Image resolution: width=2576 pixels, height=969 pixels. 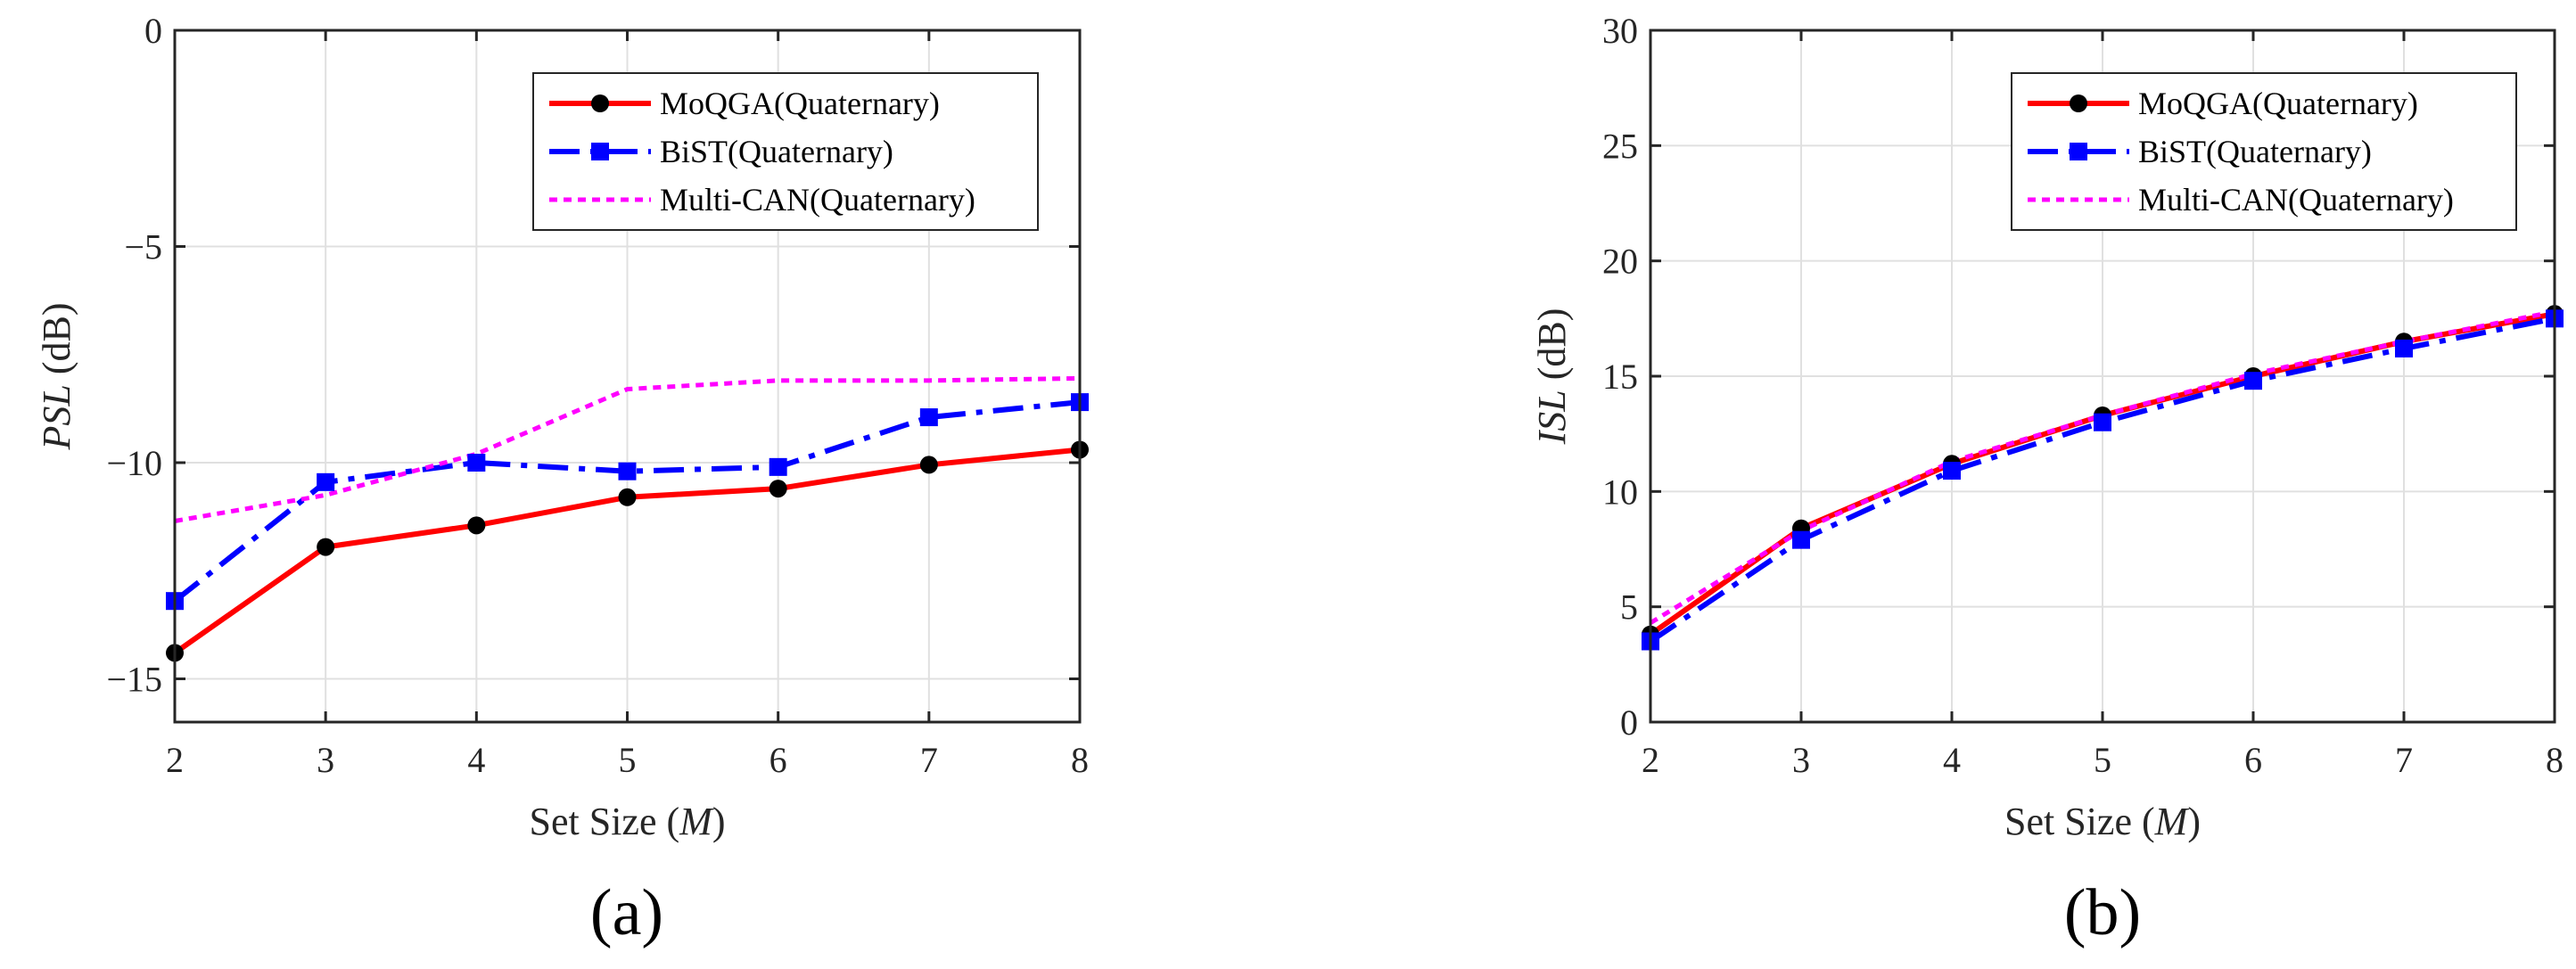 I want to click on y-tick-label: 15, so click(x=1620, y=377).